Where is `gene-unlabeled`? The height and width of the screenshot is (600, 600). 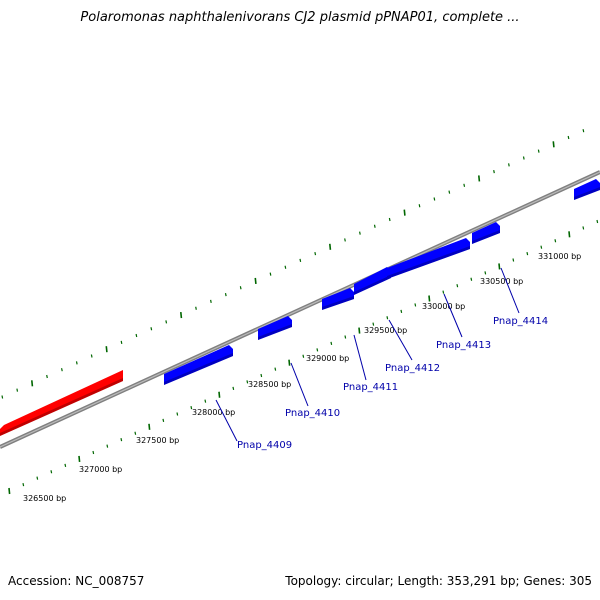 gene-unlabeled is located at coordinates (61, 403).